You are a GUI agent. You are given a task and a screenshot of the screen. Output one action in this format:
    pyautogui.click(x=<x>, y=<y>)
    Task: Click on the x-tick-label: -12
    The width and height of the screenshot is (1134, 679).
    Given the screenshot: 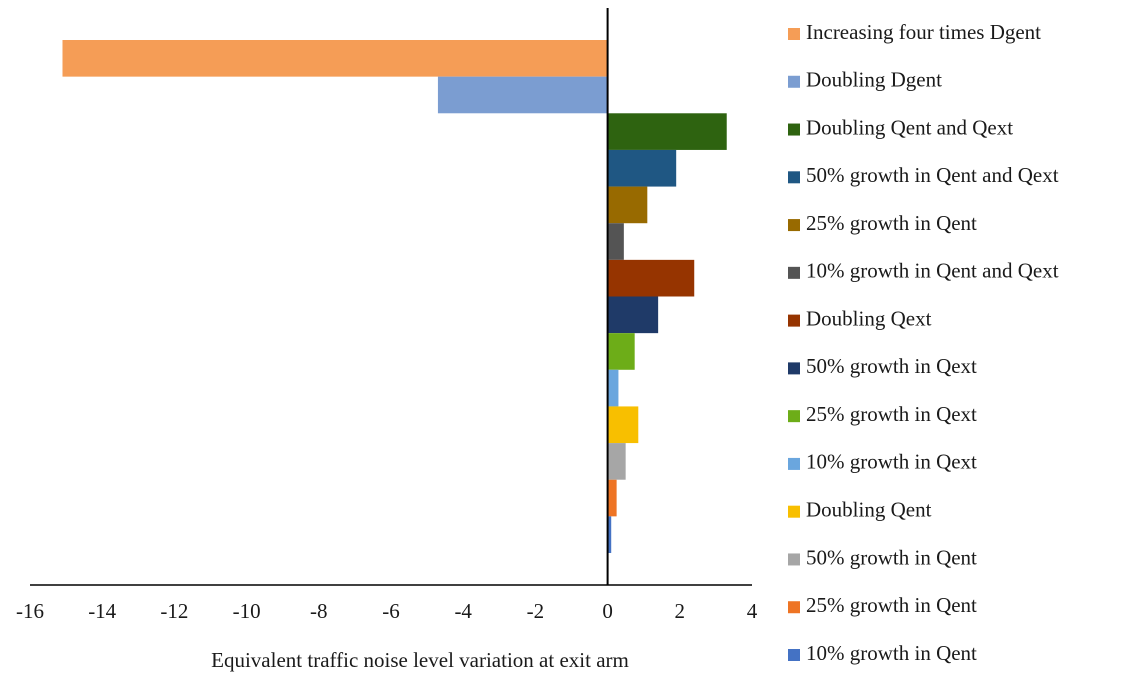 What is the action you would take?
    pyautogui.click(x=174, y=611)
    